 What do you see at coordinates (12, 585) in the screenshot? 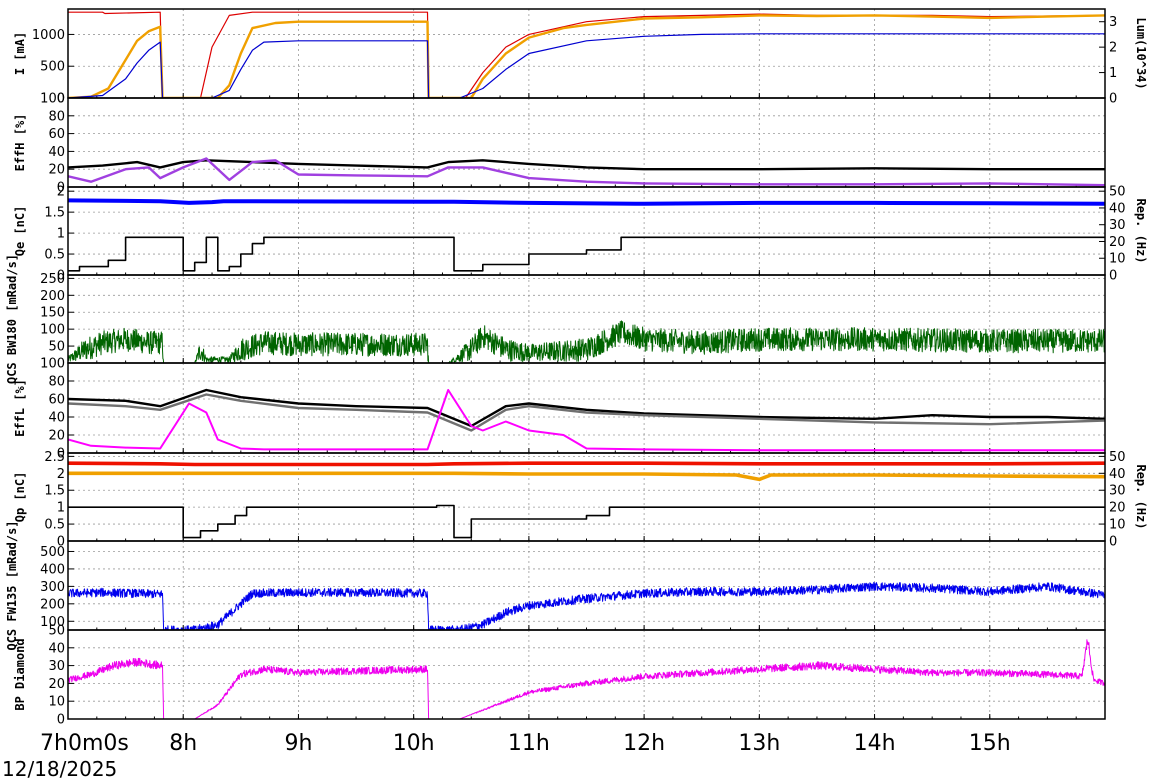
I see `y-axis-title: QCS FW135 [mRad/s]` at bounding box center [12, 585].